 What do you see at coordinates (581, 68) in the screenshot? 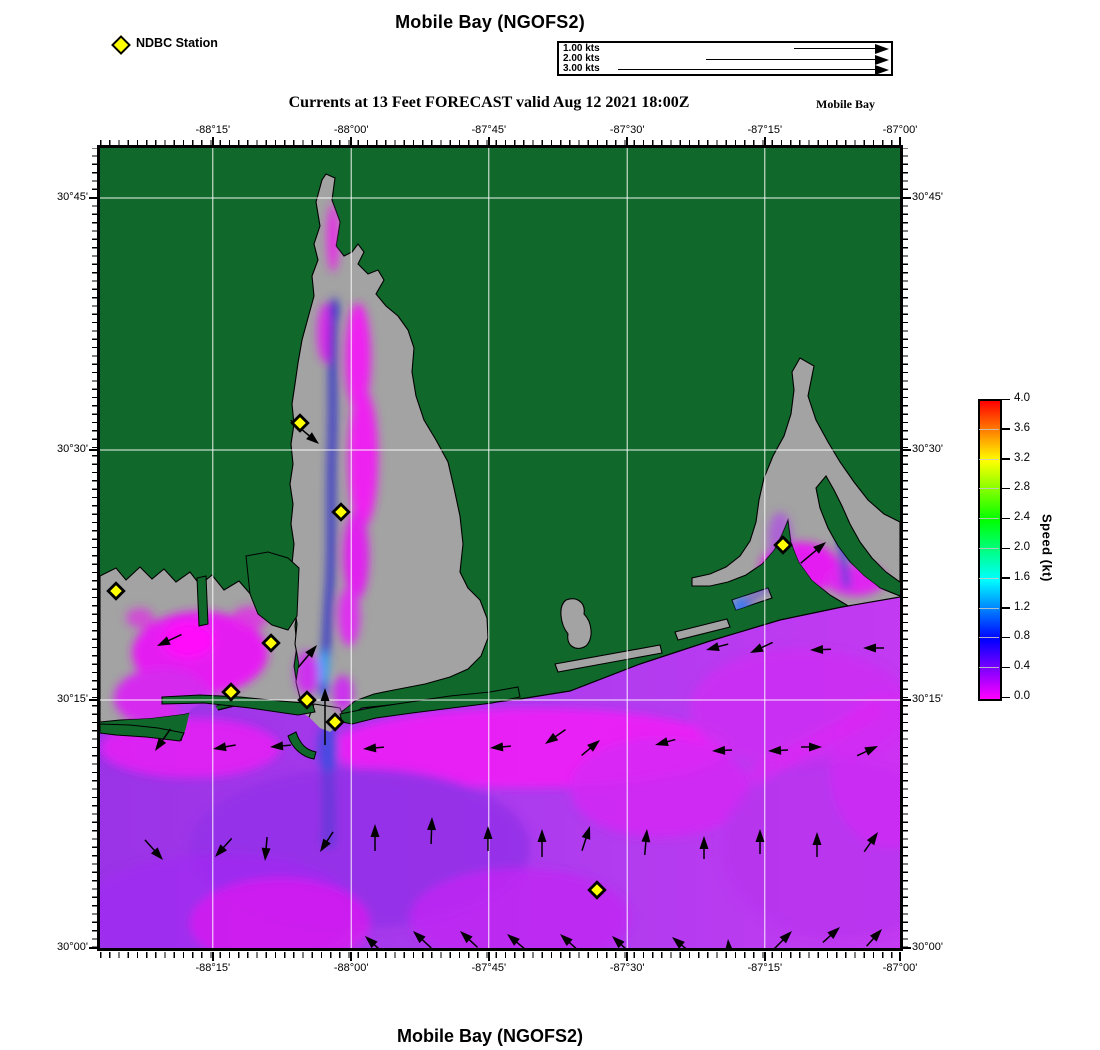
I see `scale-row-label: 3.00 kts` at bounding box center [581, 68].